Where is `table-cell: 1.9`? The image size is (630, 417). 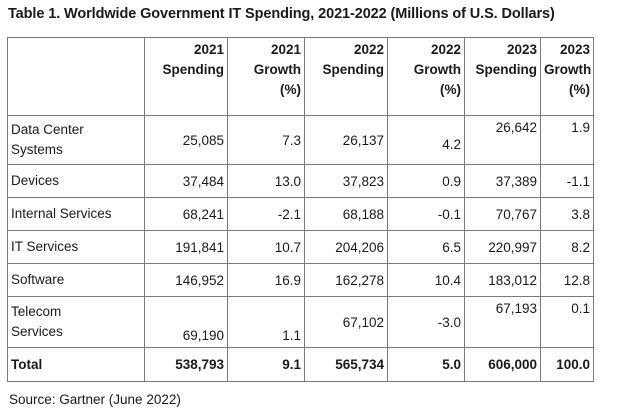 table-cell: 1.9 is located at coordinates (567, 140).